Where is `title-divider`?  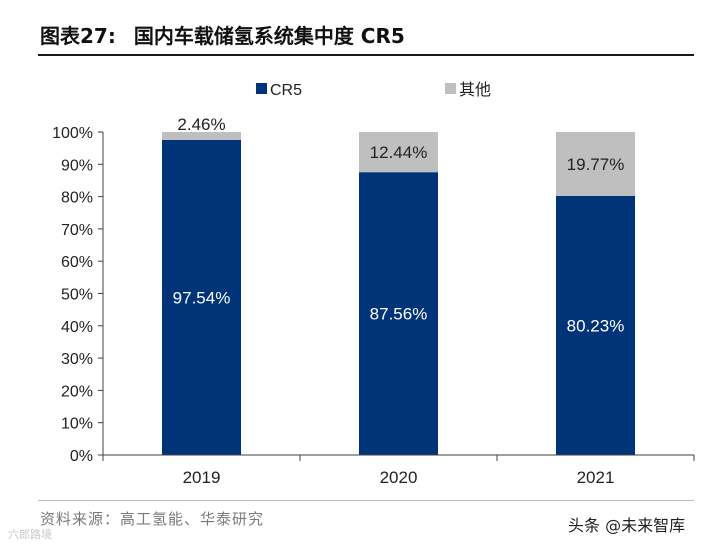
title-divider is located at coordinates (366, 55).